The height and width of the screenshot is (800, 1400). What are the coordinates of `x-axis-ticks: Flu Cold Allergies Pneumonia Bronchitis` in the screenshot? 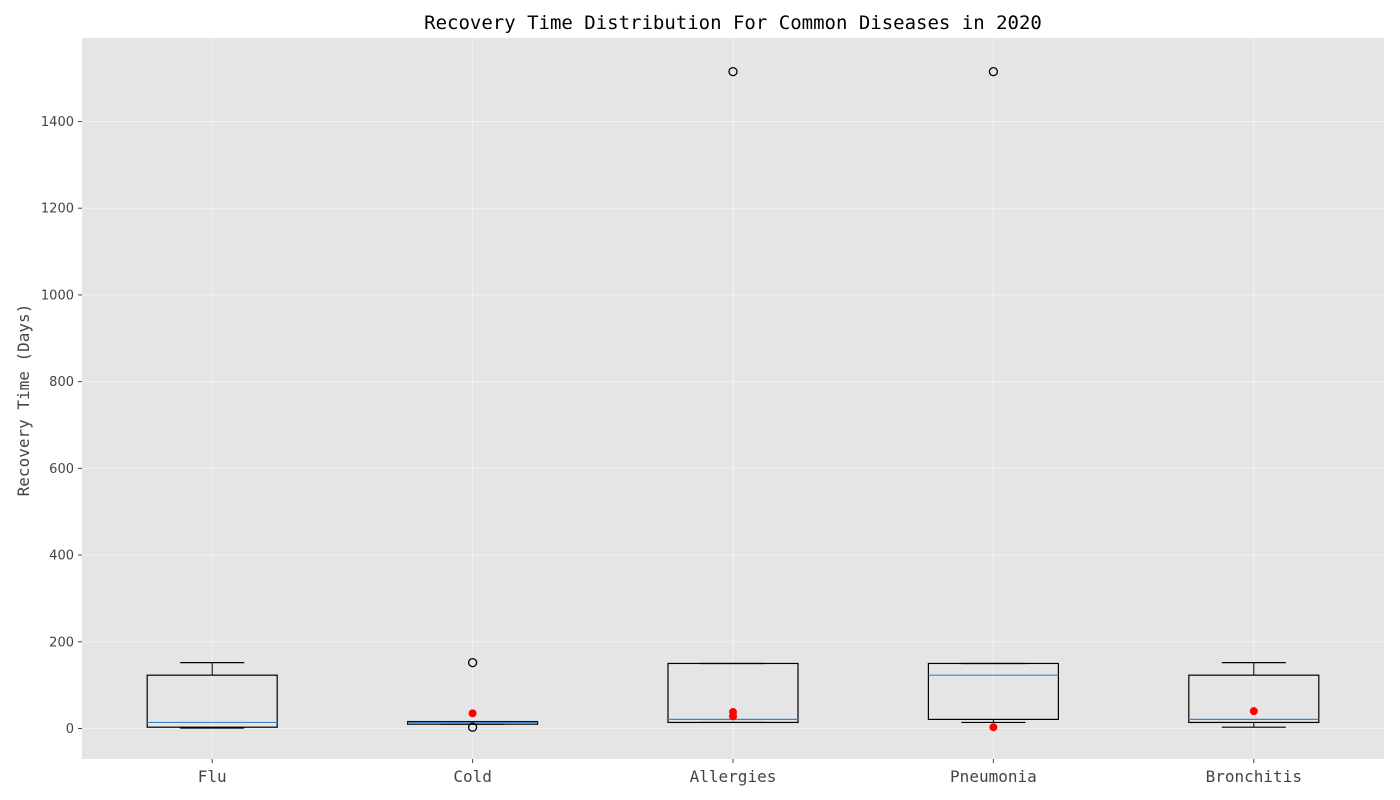 It's located at (750, 772).